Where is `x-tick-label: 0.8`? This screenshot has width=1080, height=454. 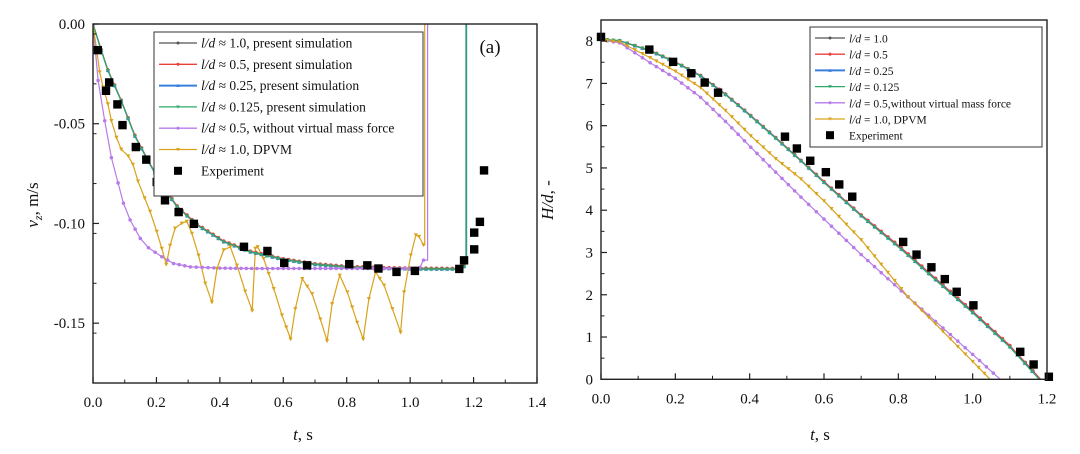 x-tick-label: 0.8 is located at coordinates (346, 403).